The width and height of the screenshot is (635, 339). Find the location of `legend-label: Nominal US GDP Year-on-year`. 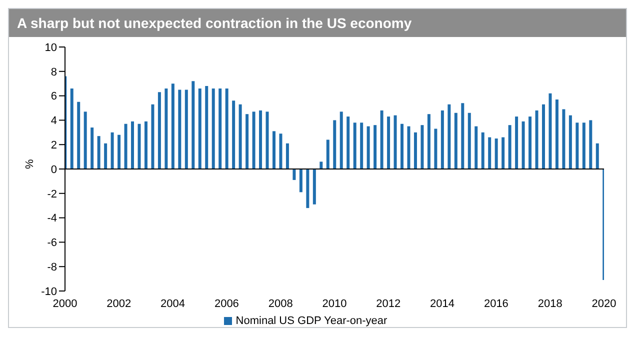

legend-label: Nominal US GDP Year-on-year is located at coordinates (312, 321).